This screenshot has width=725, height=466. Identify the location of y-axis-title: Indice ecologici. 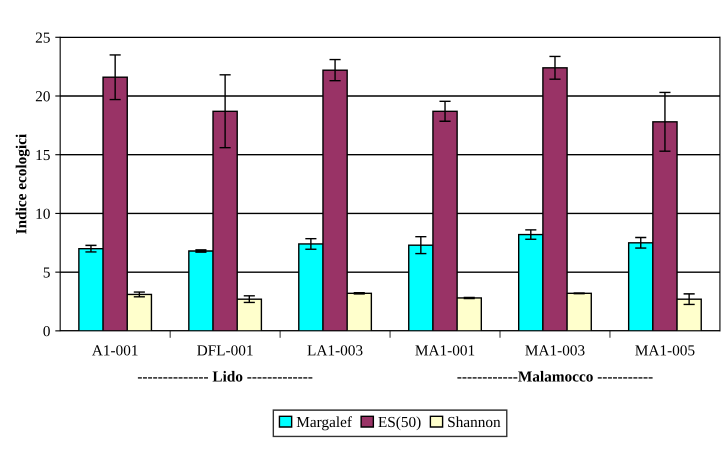
(23, 184).